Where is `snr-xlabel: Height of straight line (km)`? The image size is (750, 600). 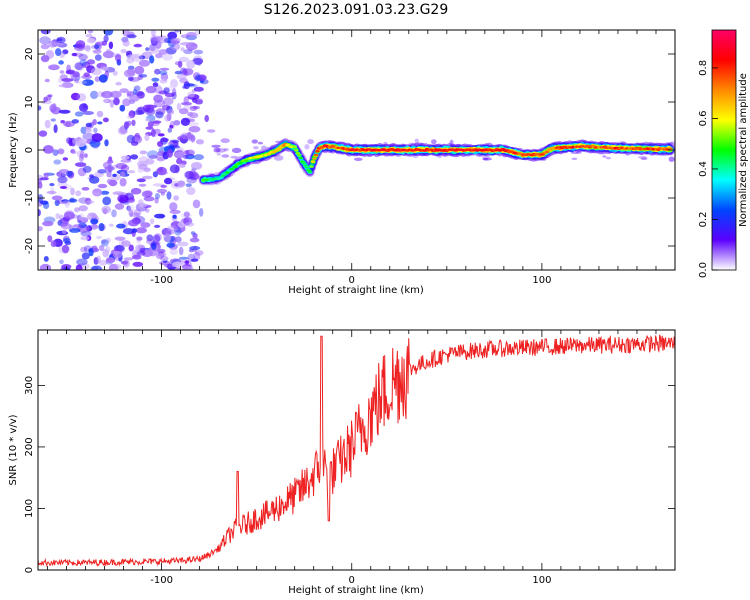 snr-xlabel: Height of straight line (km) is located at coordinates (356, 590).